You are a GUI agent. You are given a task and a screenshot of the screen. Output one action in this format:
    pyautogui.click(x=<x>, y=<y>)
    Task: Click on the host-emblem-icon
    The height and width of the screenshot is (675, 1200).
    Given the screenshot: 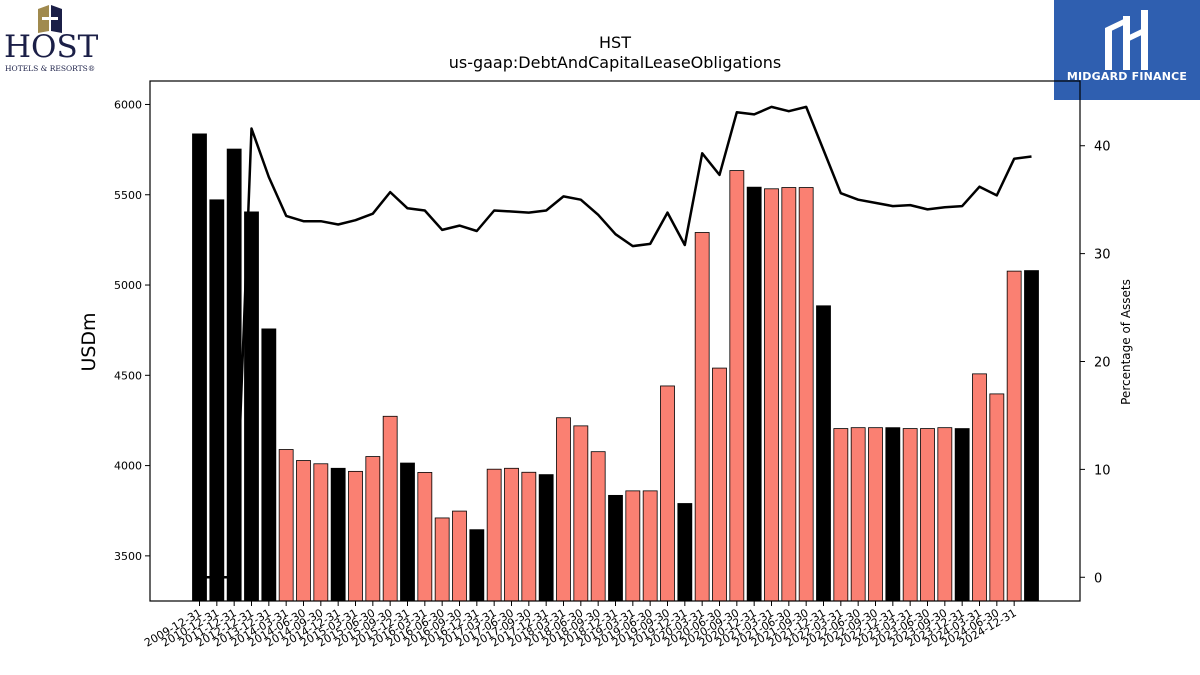 What is the action you would take?
    pyautogui.click(x=50, y=19)
    